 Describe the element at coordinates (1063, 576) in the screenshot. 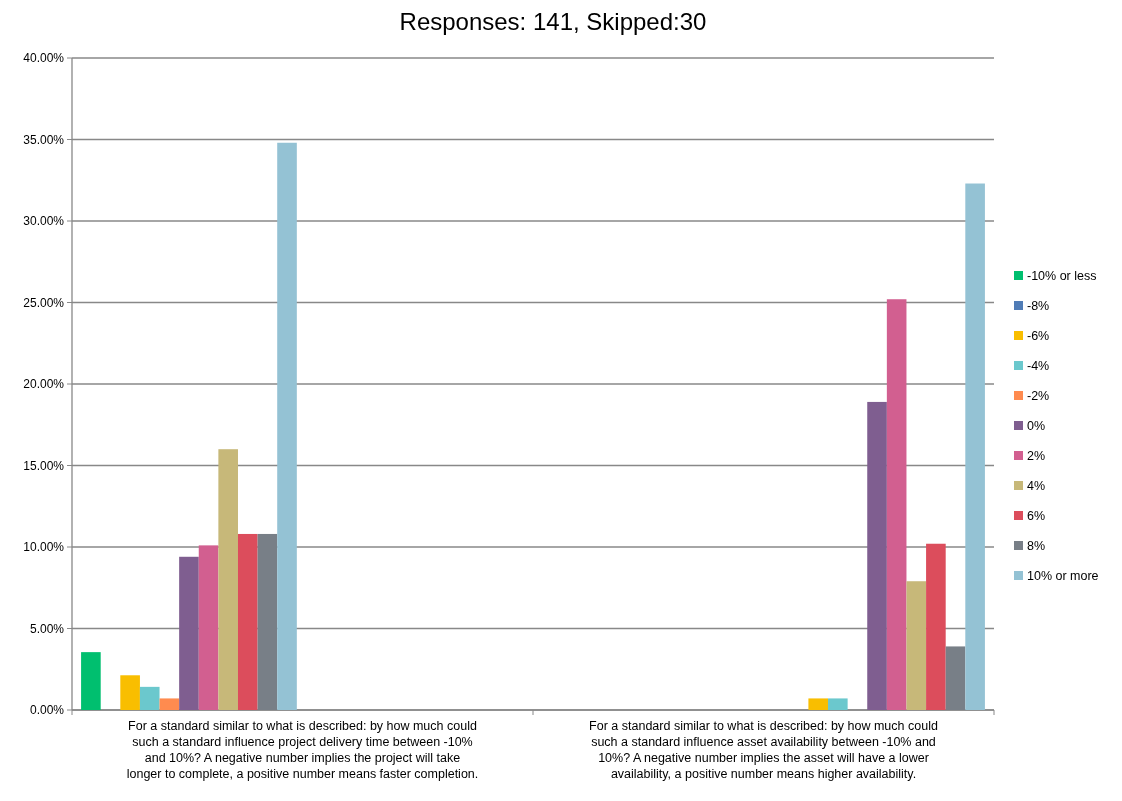

I see `legend-label: 10% or more` at that location.